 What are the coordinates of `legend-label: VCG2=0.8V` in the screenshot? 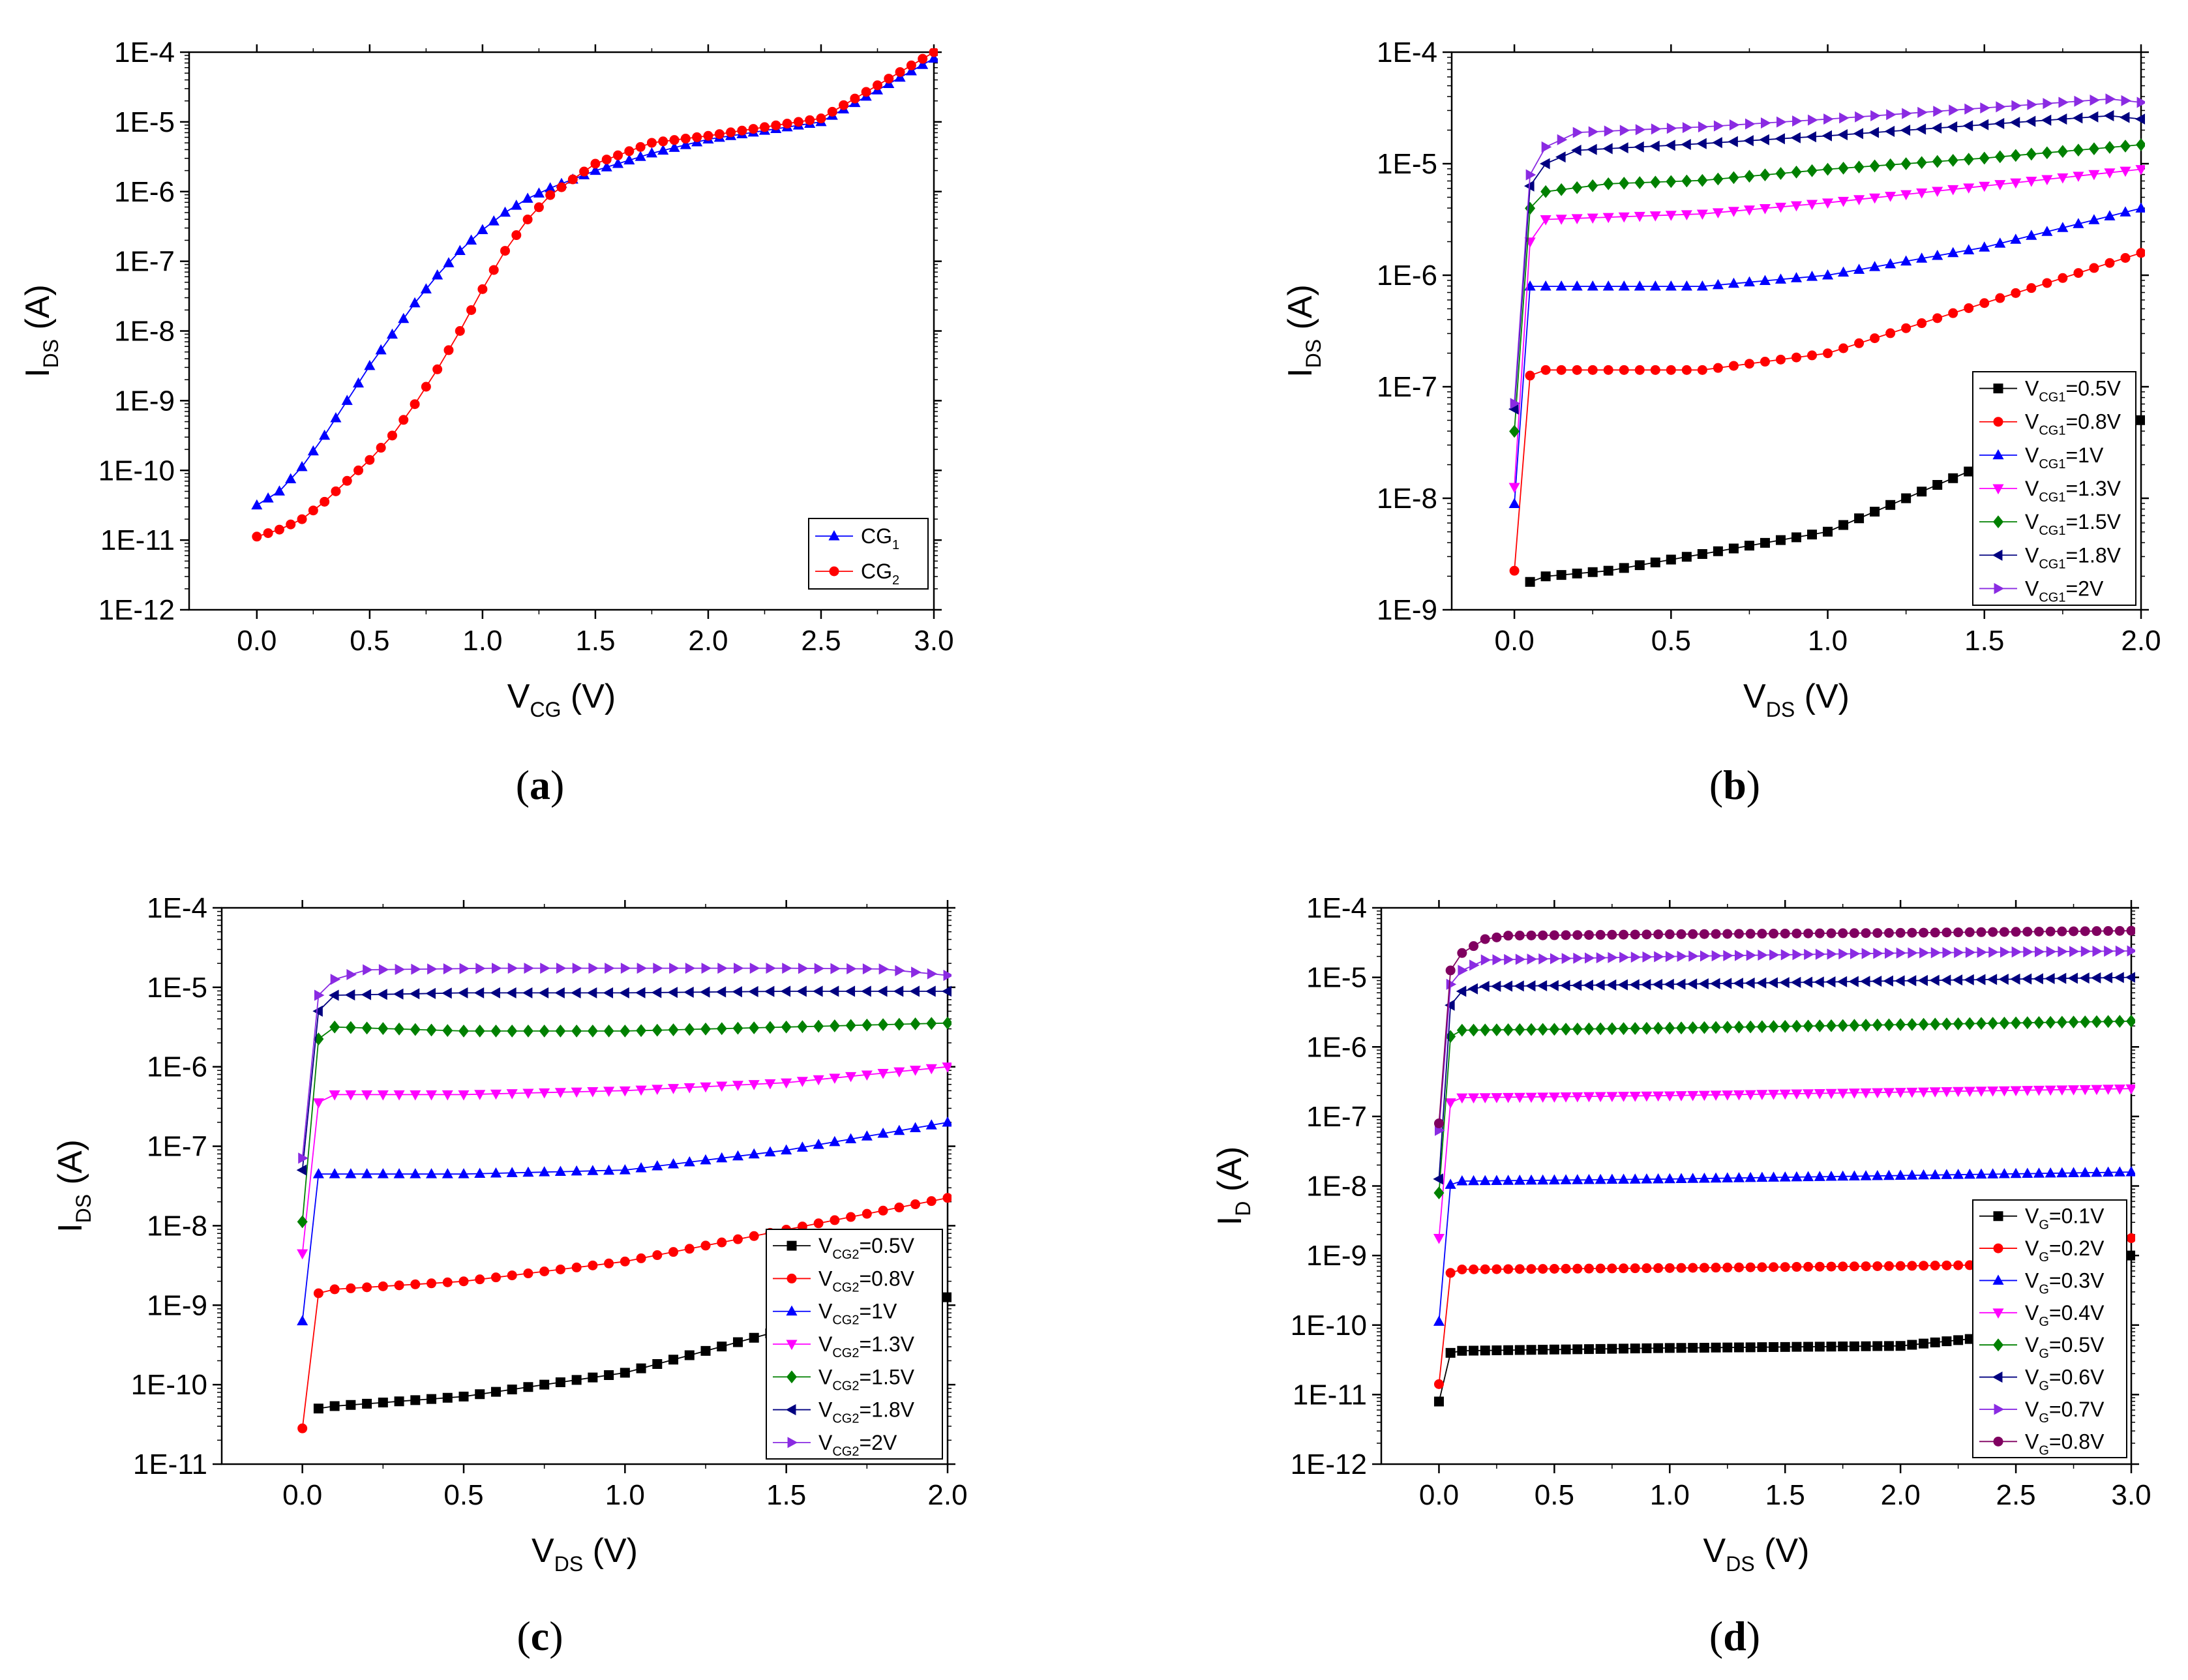 It's located at (866, 1281).